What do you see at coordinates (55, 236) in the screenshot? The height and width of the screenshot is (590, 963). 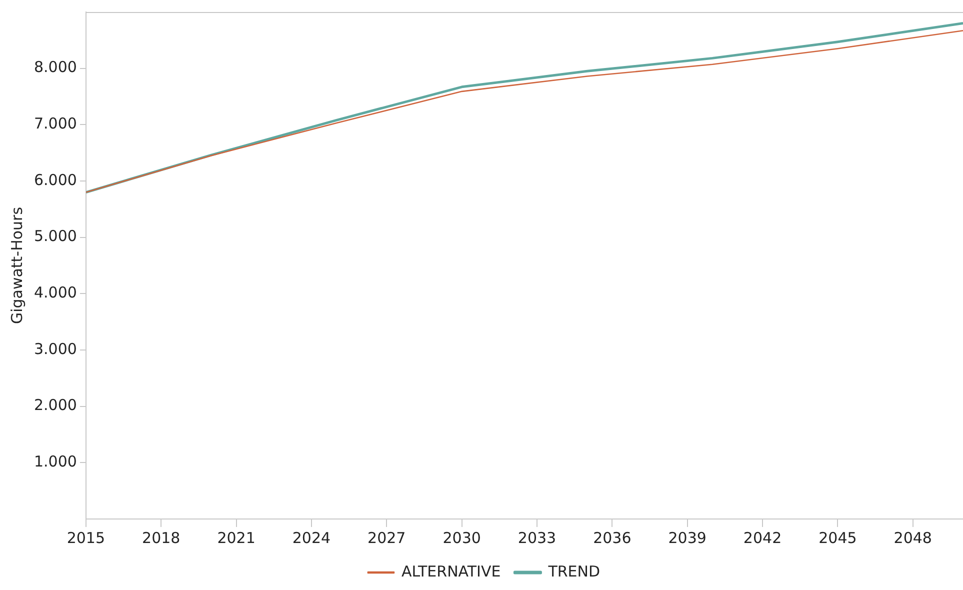 I see `y-tick-label: 5.000` at bounding box center [55, 236].